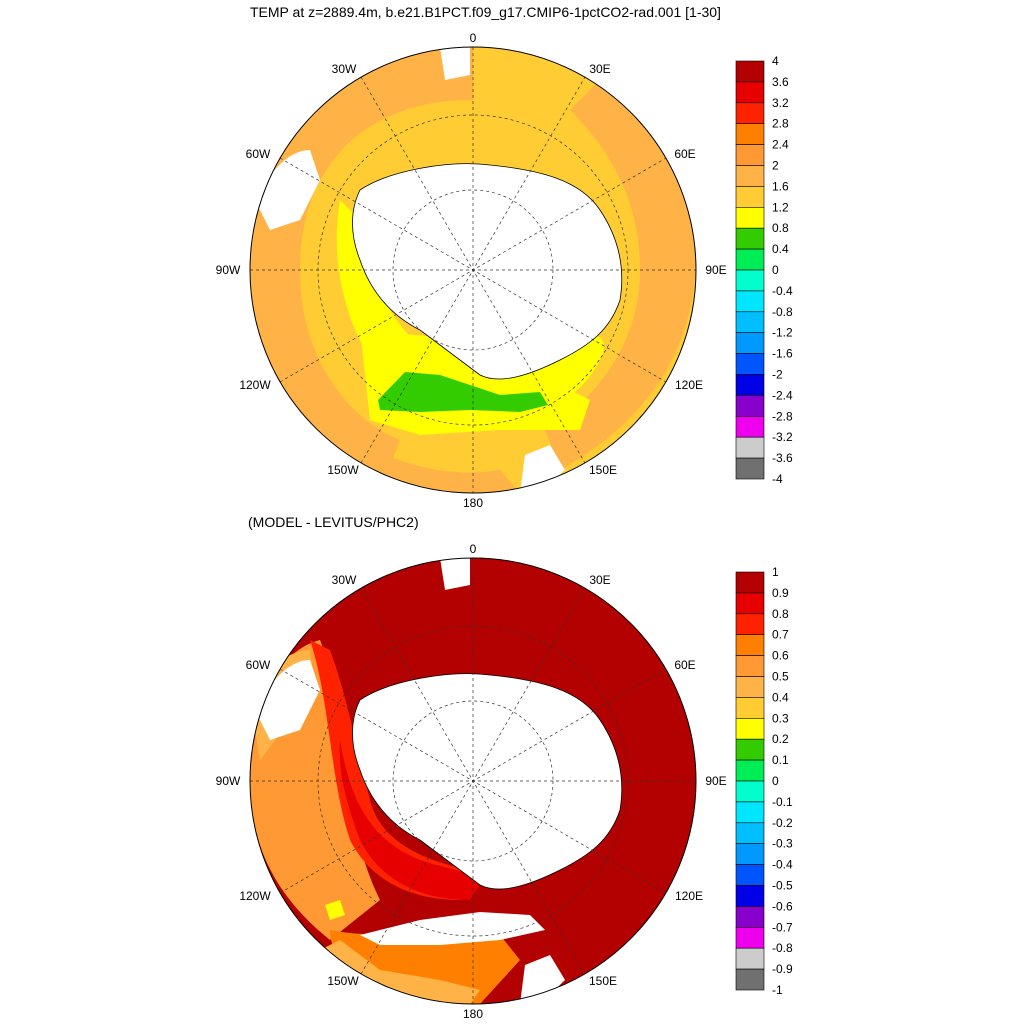 The width and height of the screenshot is (1024, 1024). I want to click on bottom-lon-label-150w: 150W, so click(343, 981).